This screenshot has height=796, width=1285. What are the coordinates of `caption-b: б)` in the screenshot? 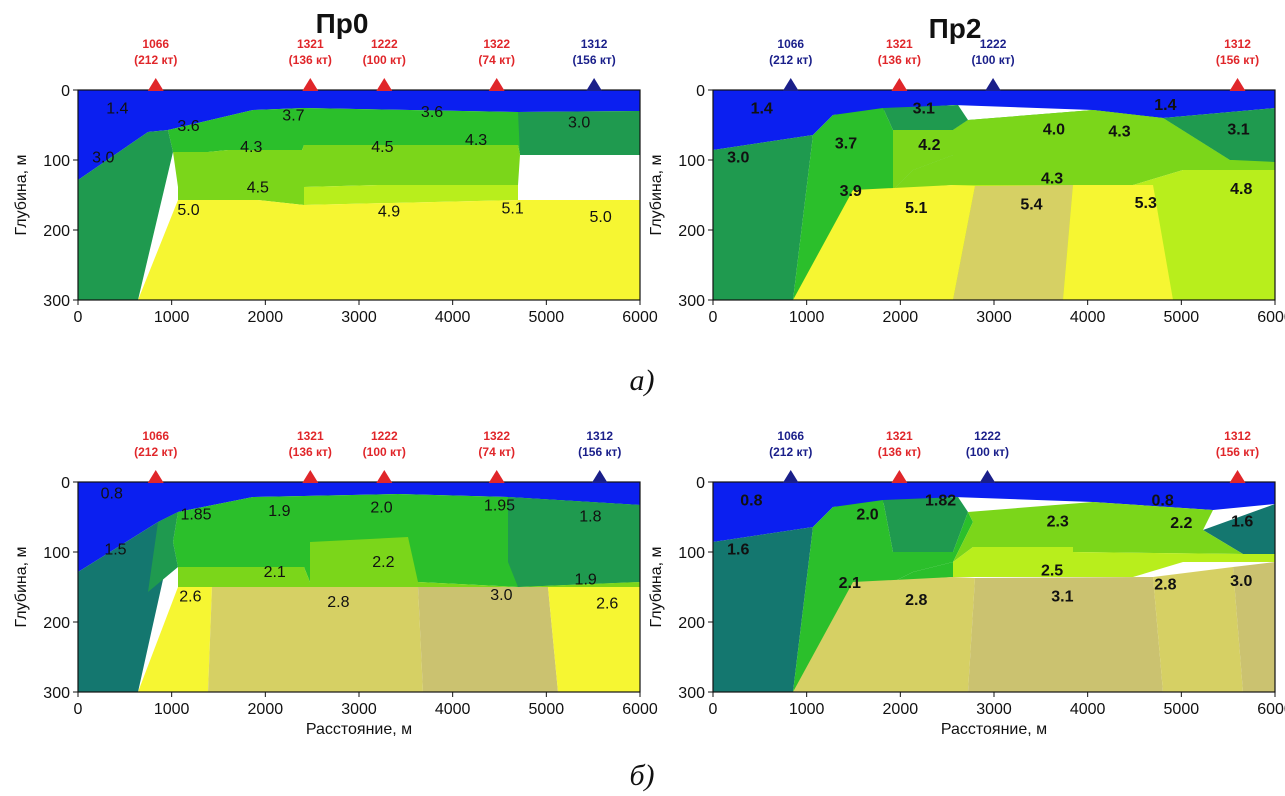 It's located at (641, 775).